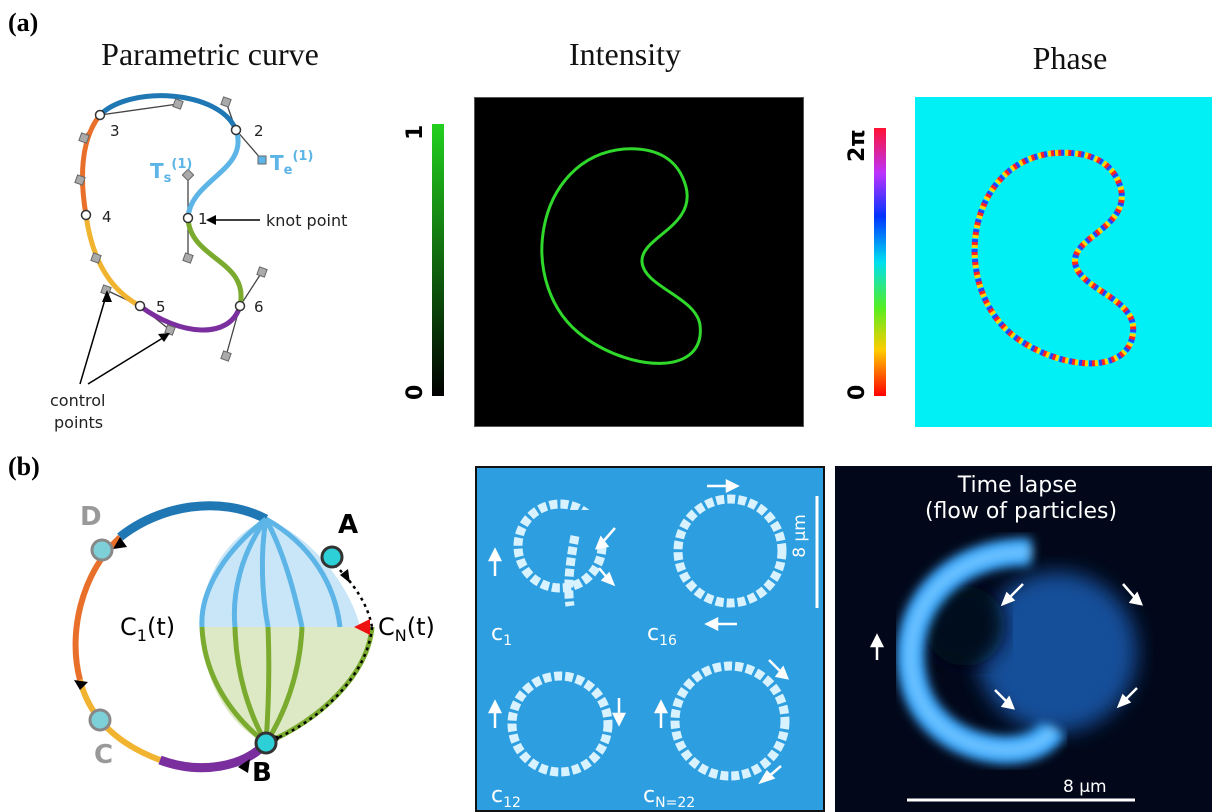  I want to click on arc-yellow, so click(119, 721).